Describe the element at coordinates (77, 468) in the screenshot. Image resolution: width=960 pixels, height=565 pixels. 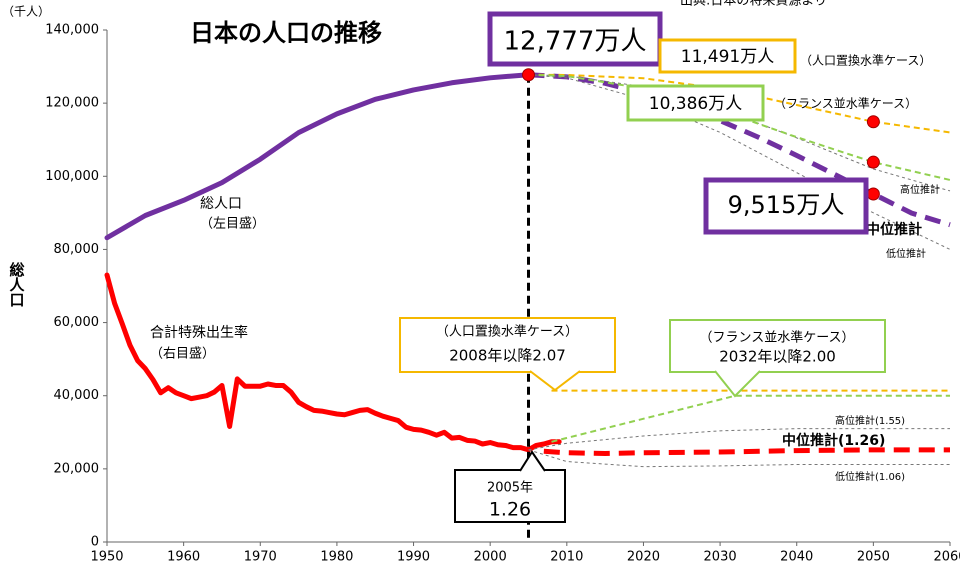
I see `y-tick-label: 20,000` at that location.